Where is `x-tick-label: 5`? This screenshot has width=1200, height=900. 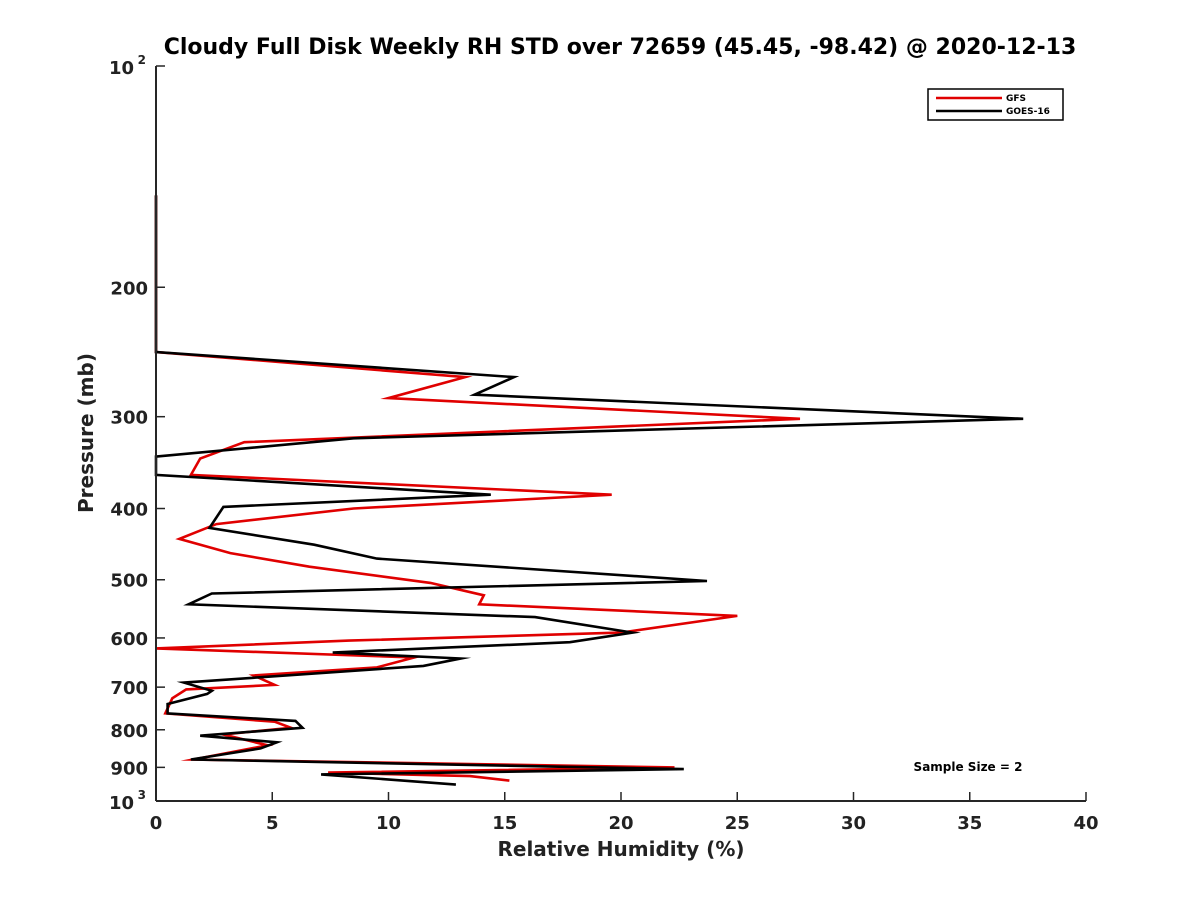
x-tick-label: 5 is located at coordinates (272, 823).